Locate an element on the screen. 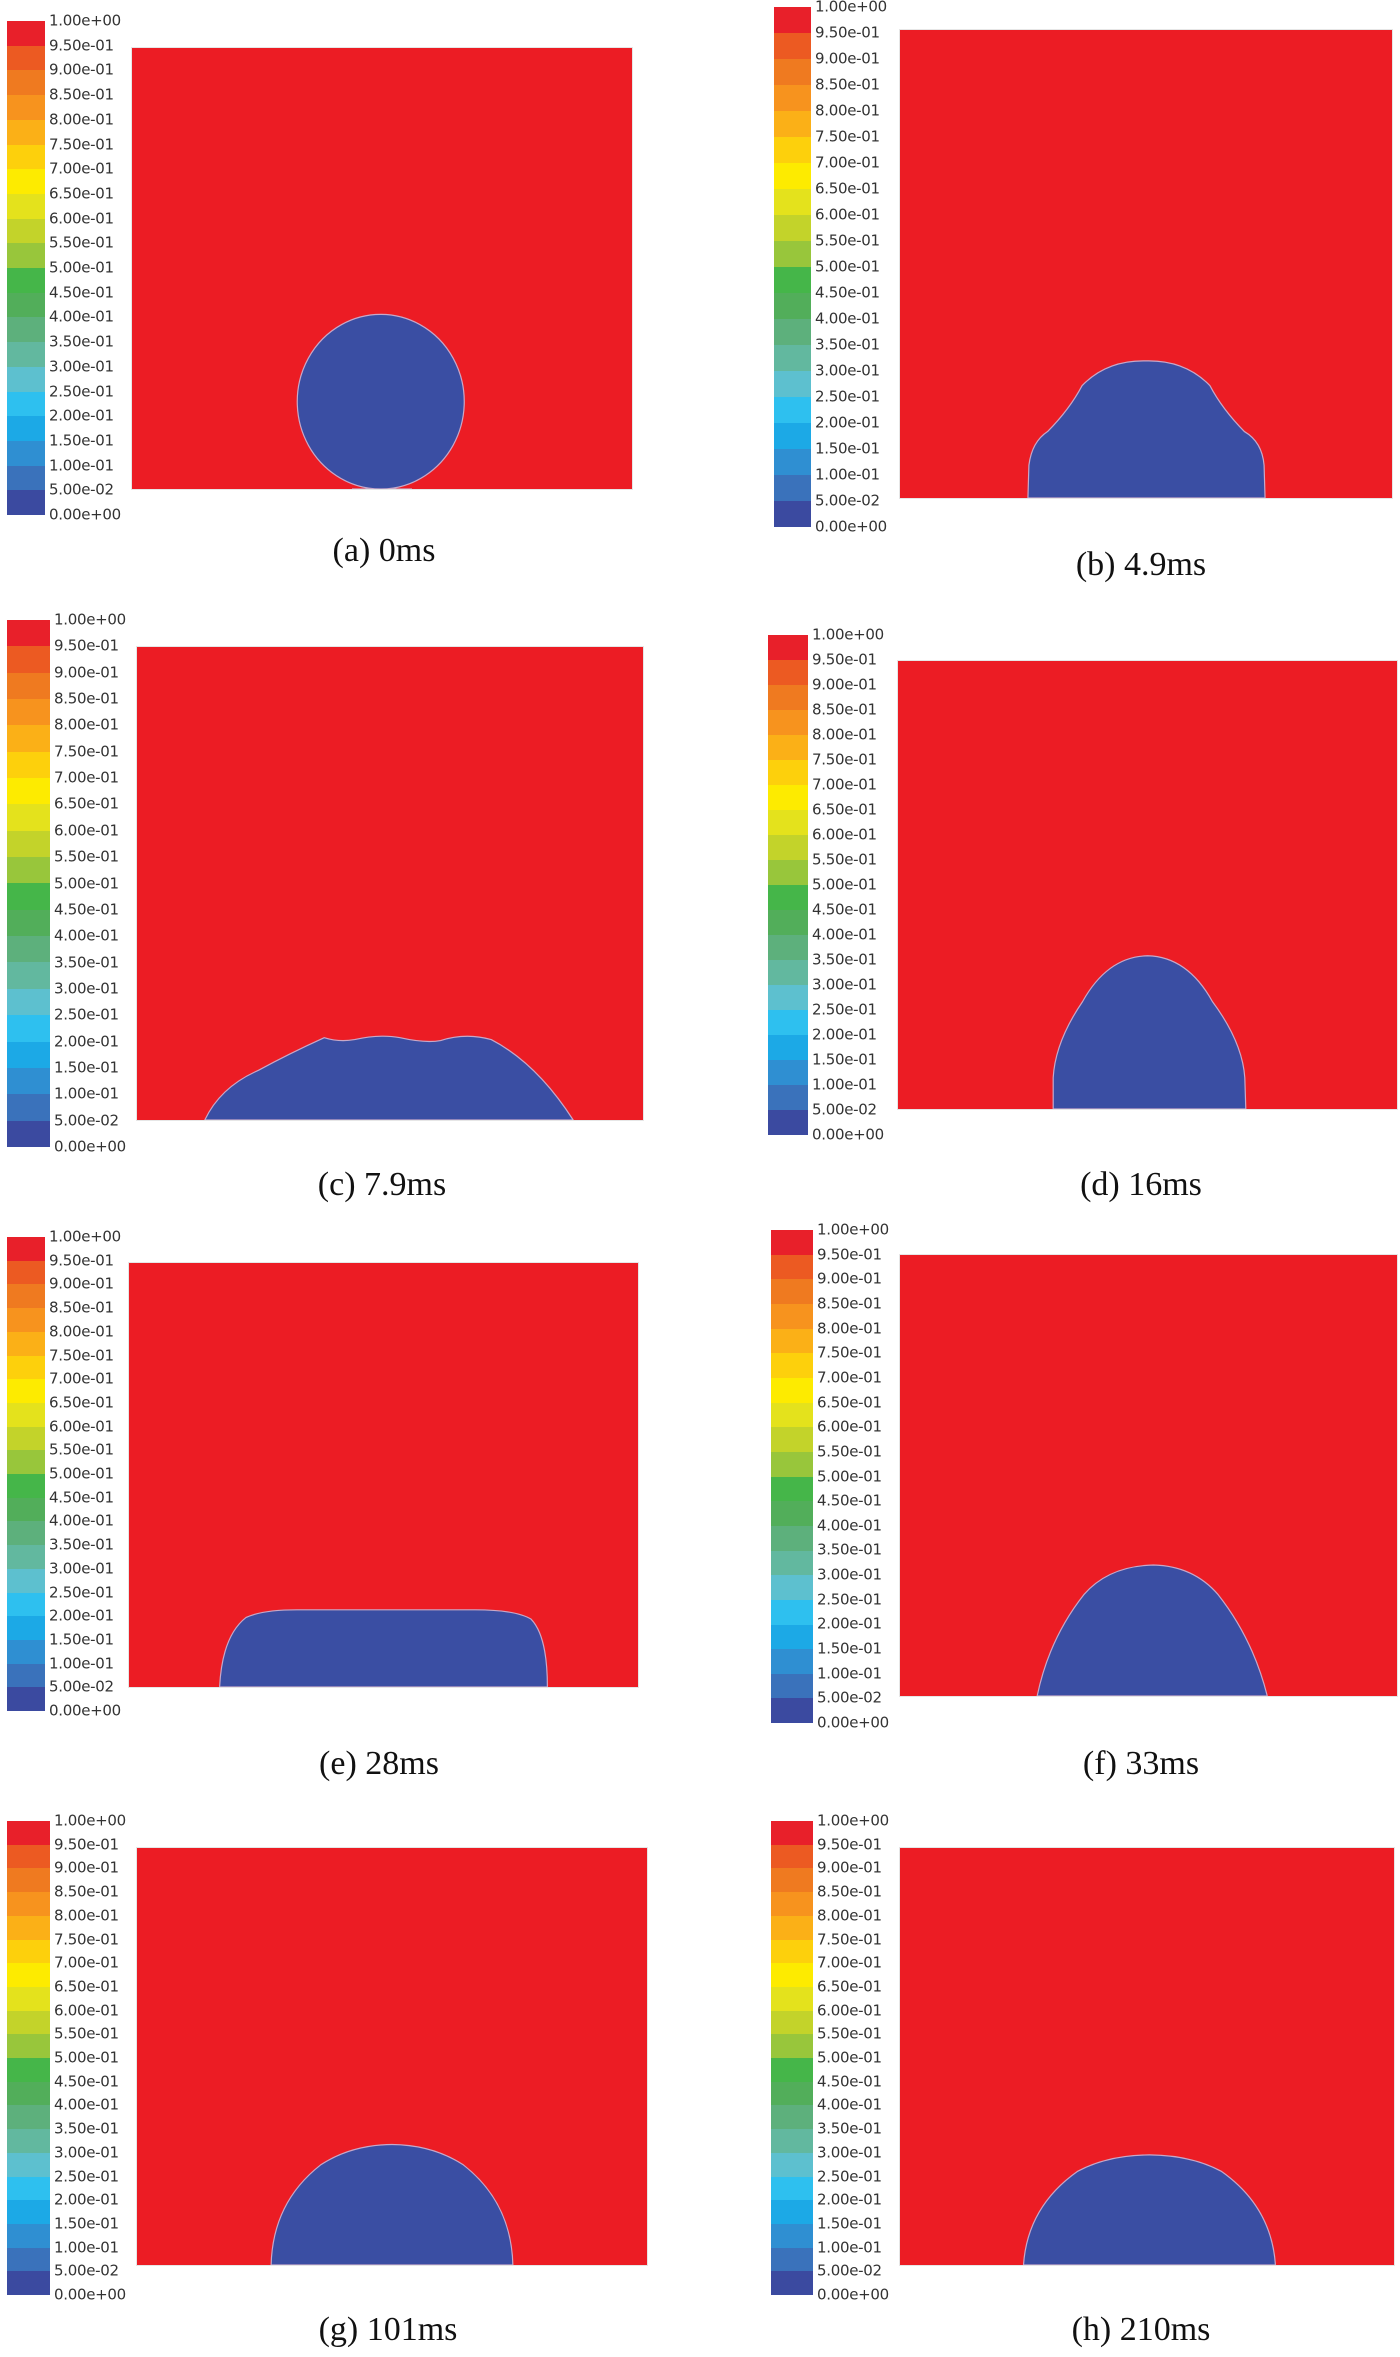 This screenshot has width=1400, height=2357. panel-caption: (c) 7.9ms is located at coordinates (382, 1184).